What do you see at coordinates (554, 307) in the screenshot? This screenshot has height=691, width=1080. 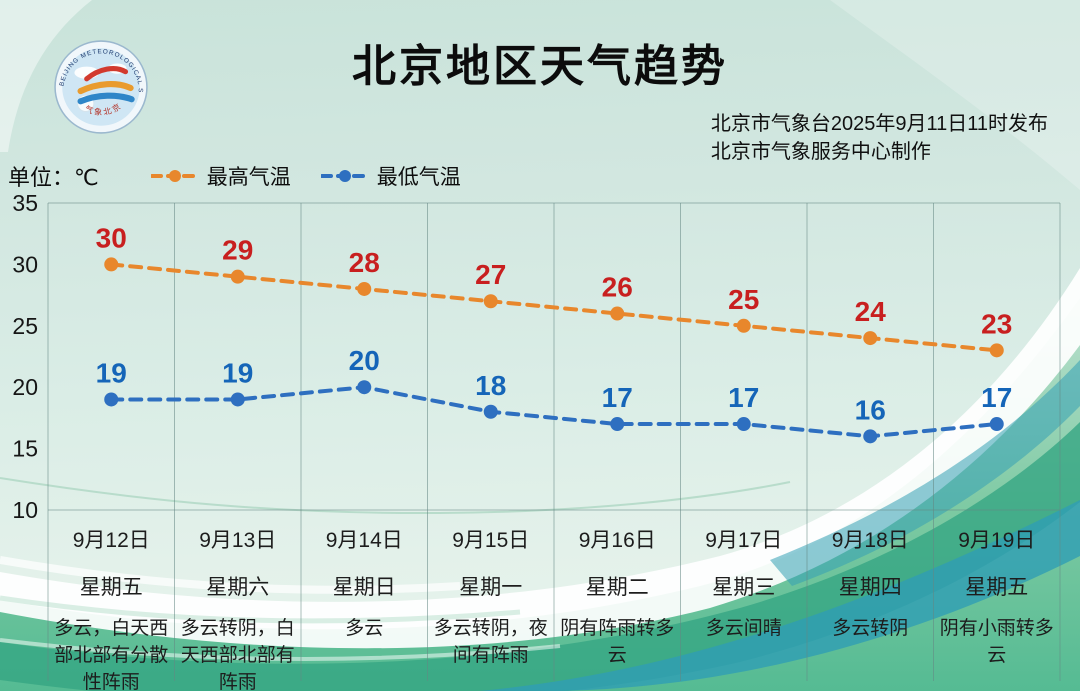 I see `high-temp-line` at bounding box center [554, 307].